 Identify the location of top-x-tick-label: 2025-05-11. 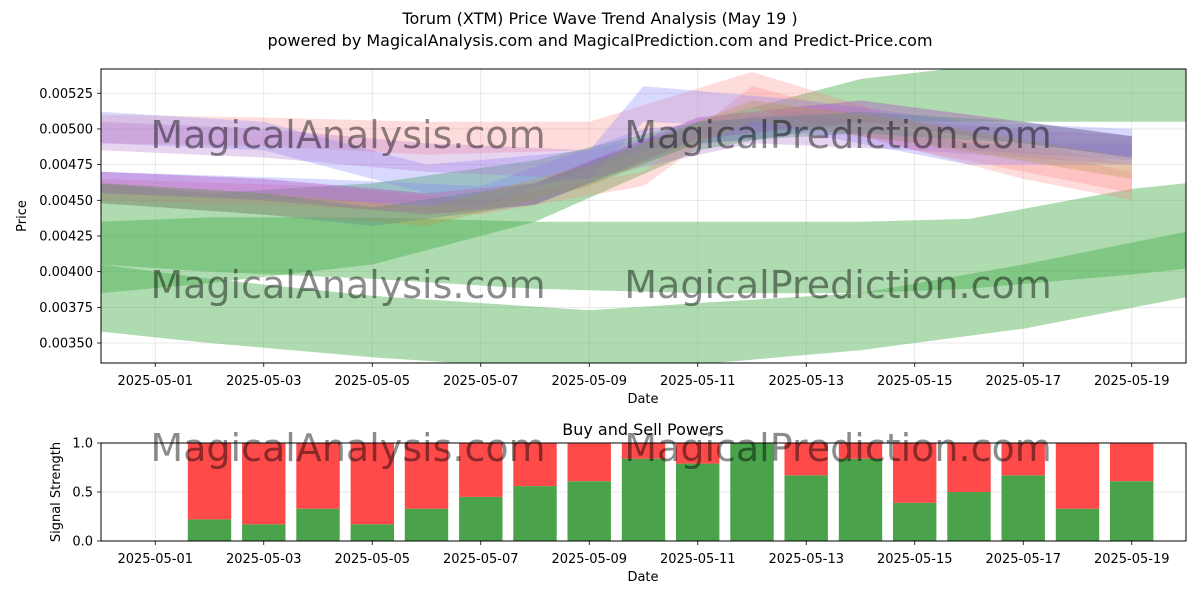
(698, 381).